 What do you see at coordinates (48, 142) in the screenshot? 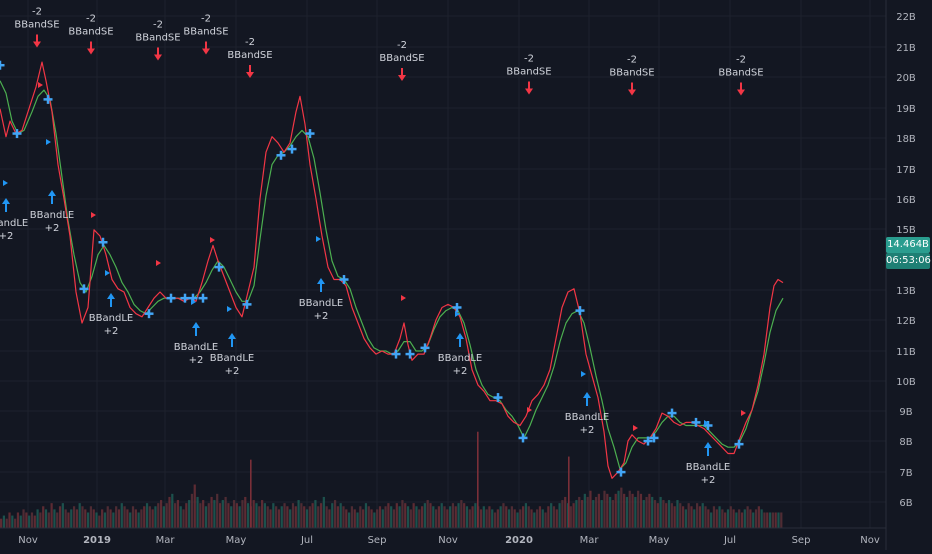
I see `long-tick-marker` at bounding box center [48, 142].